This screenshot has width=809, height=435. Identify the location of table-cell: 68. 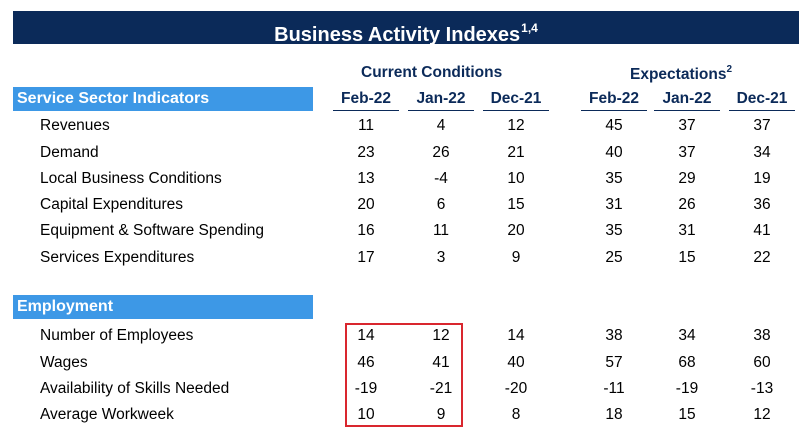
(687, 362).